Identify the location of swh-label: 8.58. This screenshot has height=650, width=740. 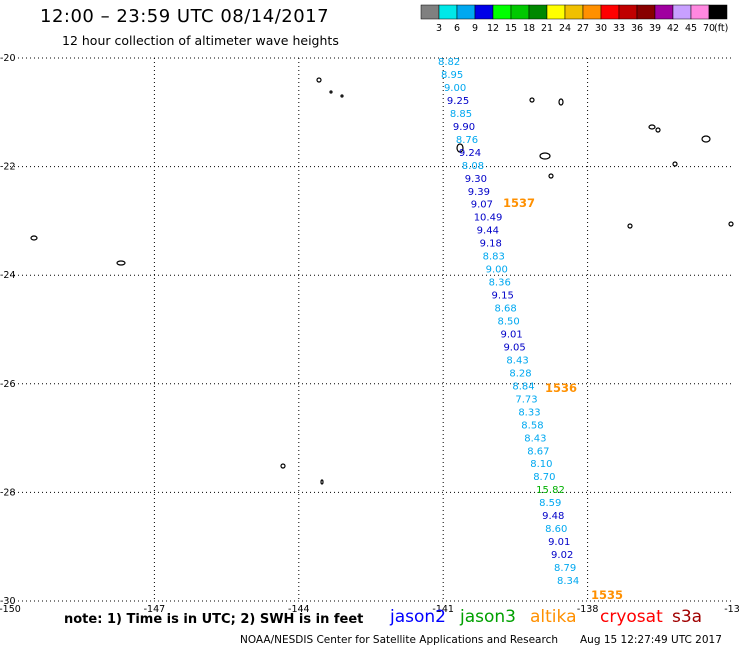
(532, 425).